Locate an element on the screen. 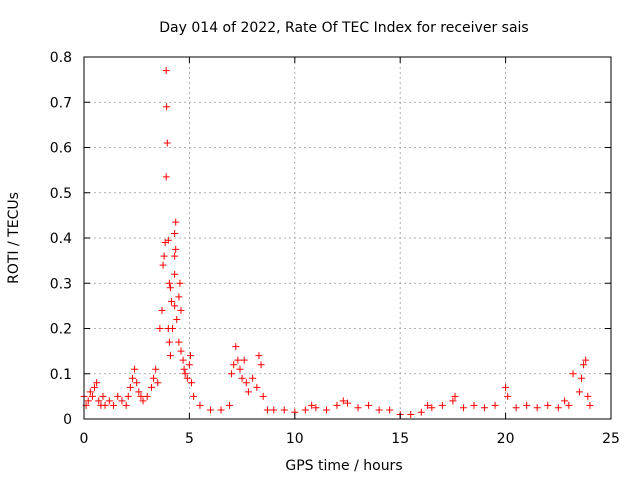 The width and height of the screenshot is (640, 484). x-tick-label: 10 is located at coordinates (295, 439).